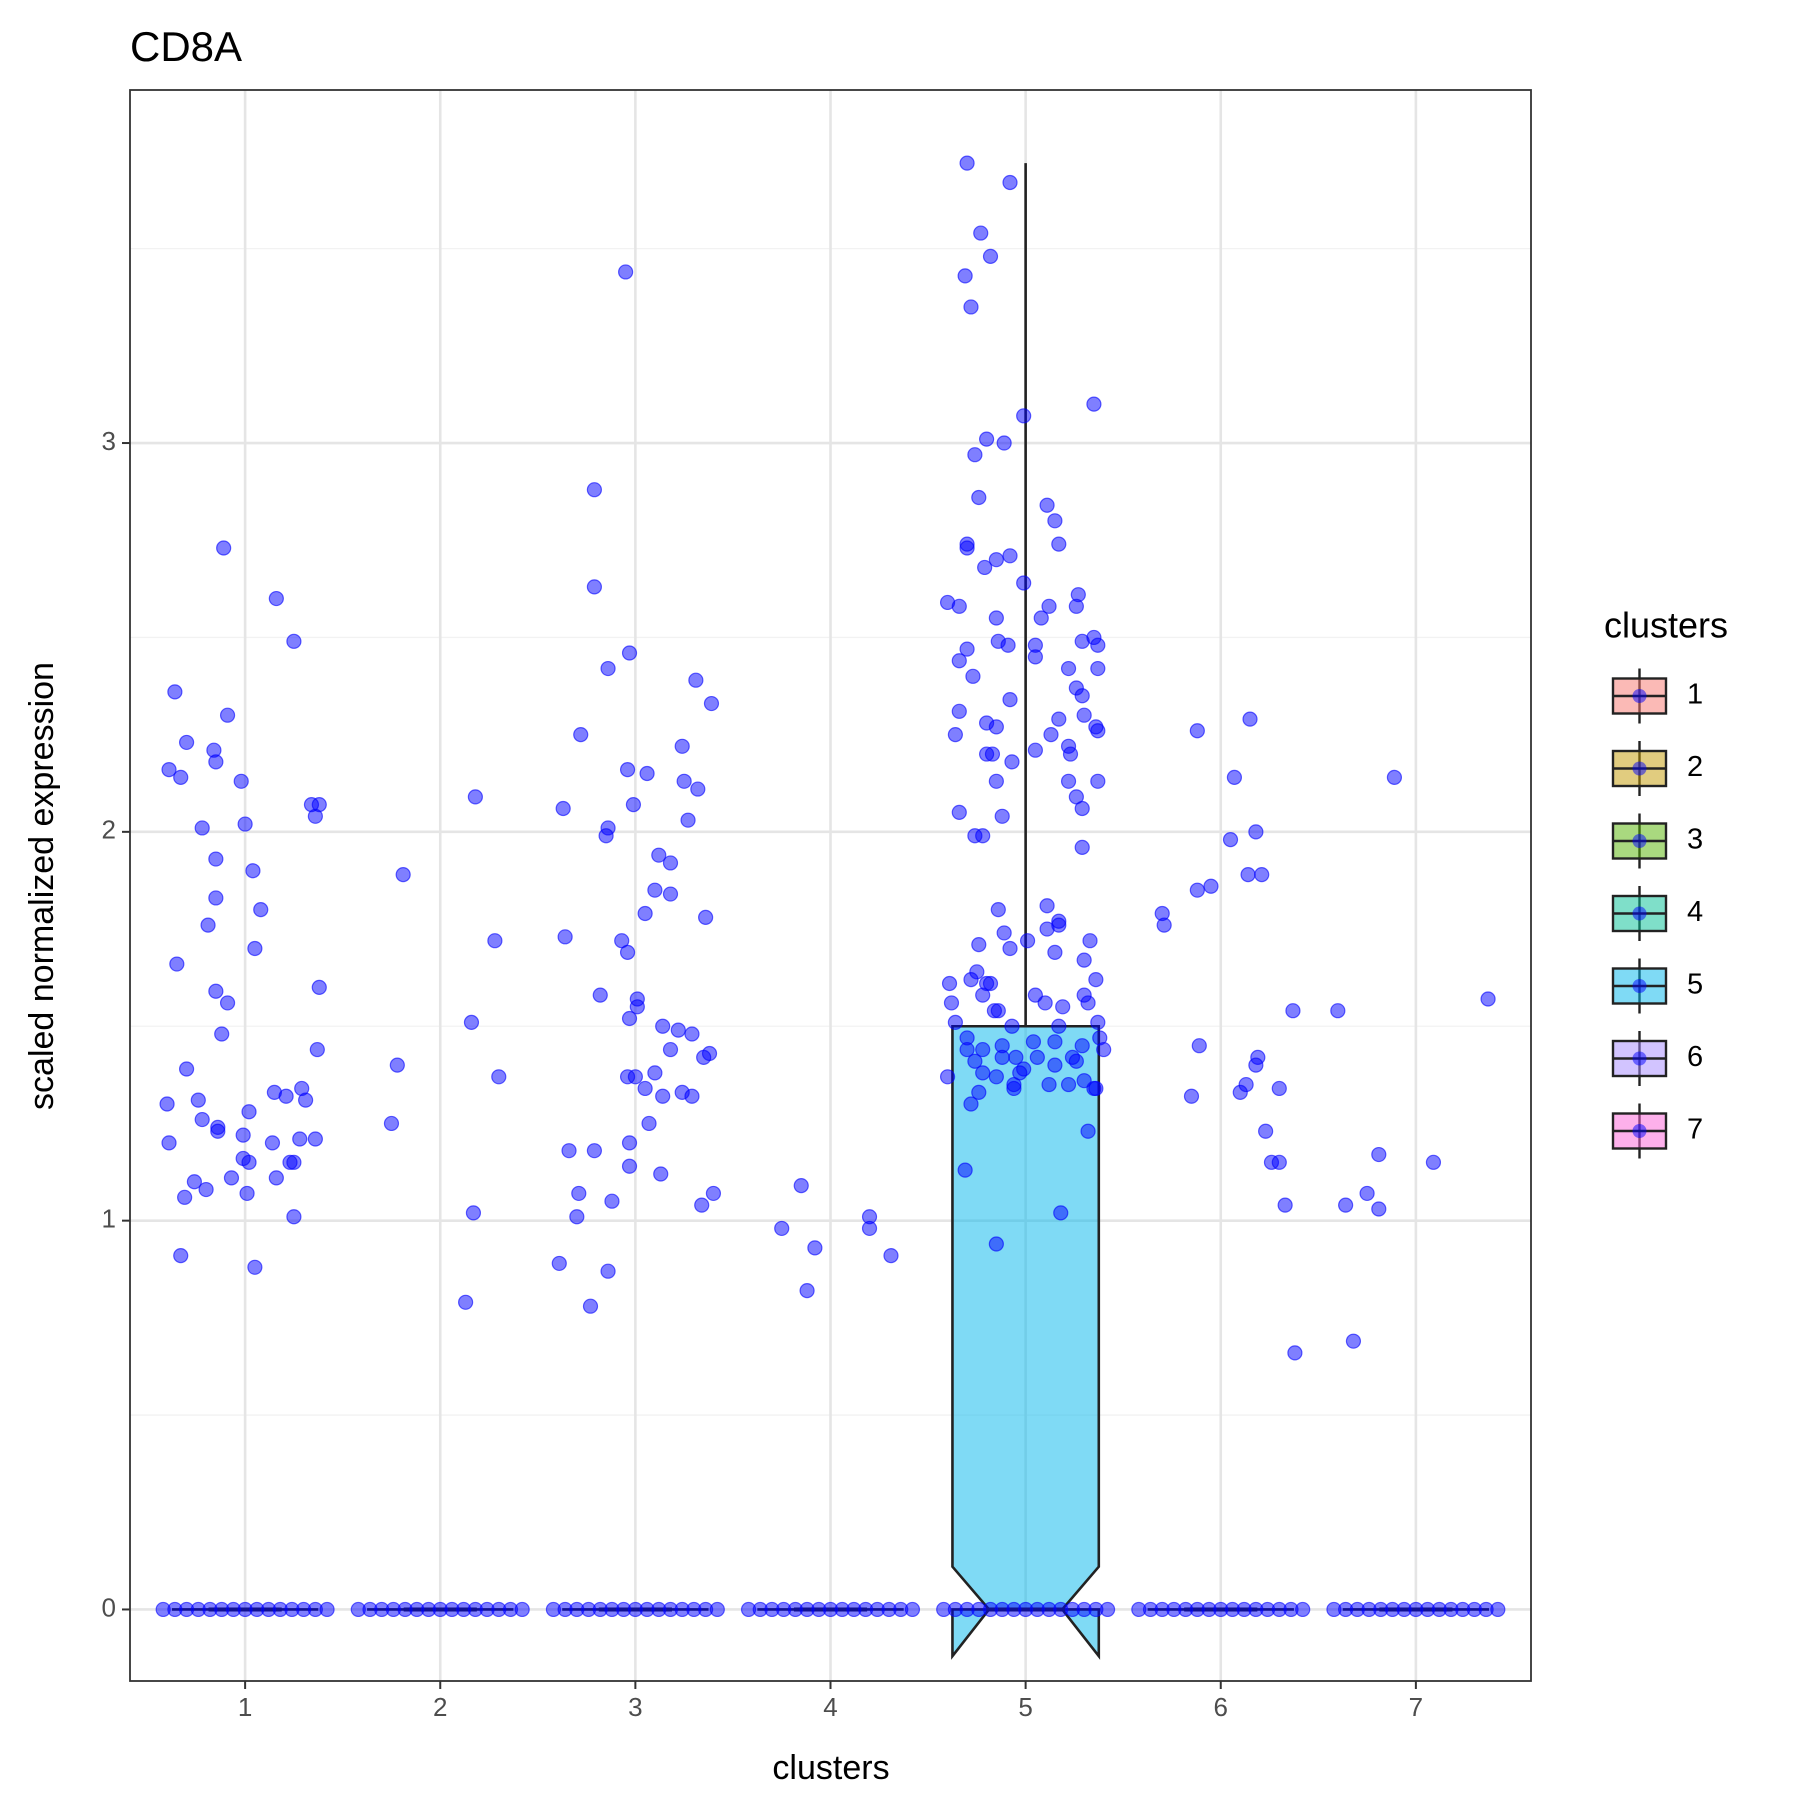  Describe the element at coordinates (109, 1219) in the screenshot. I see `y-tick-label: 1` at that location.